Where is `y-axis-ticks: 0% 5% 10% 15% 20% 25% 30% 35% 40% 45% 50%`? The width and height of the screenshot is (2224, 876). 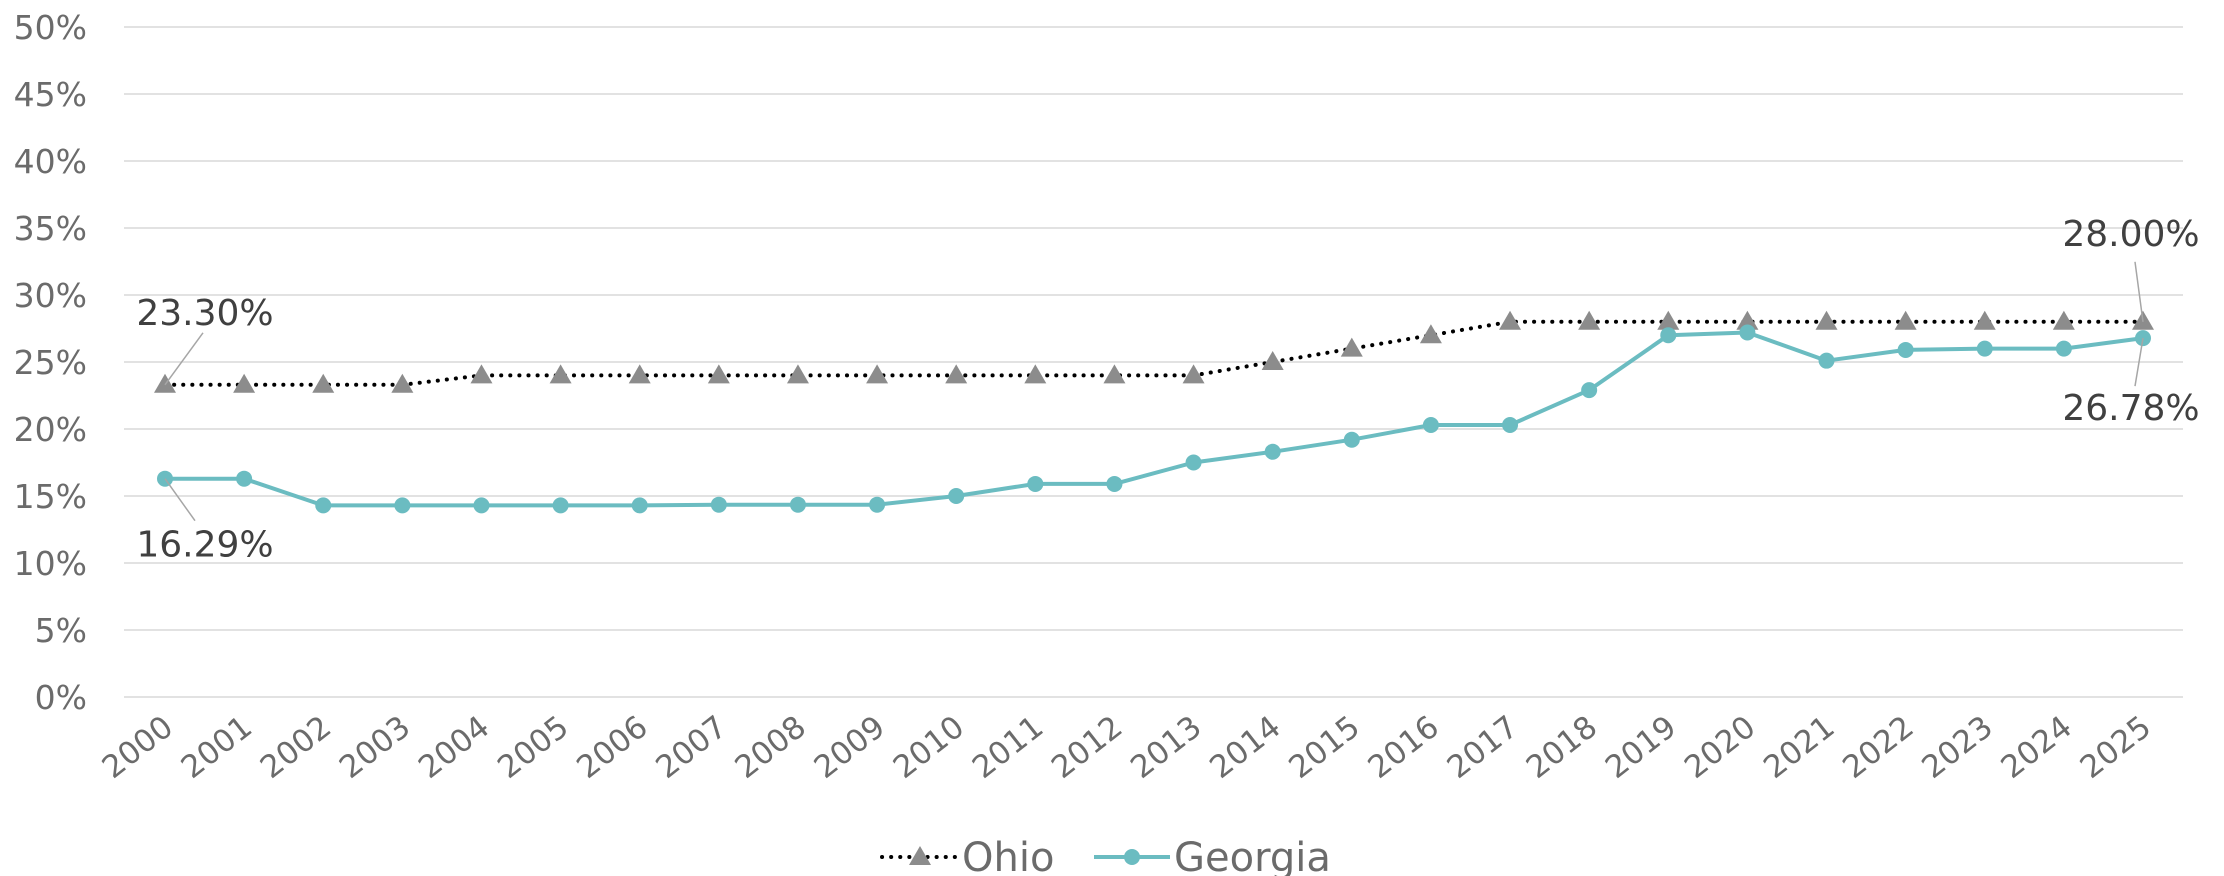 y-axis-ticks: 0% 5% 10% 15% 20% 25% 30% 35% 40% 45% 50% is located at coordinates (50, 362).